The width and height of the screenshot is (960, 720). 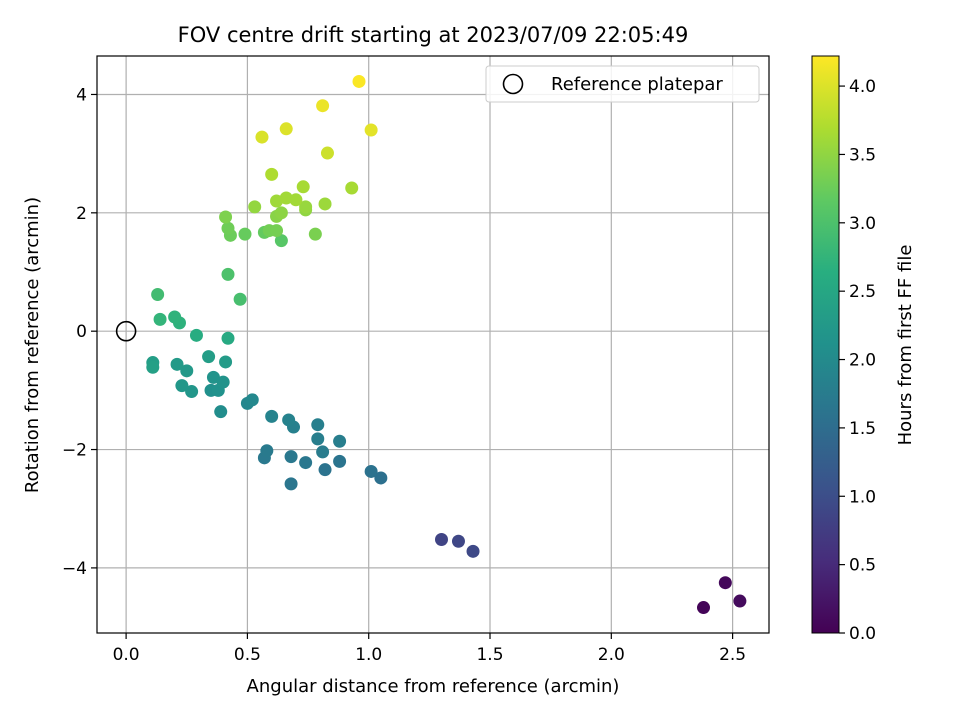 I want to click on colorbar-tick-label: 3.0, so click(x=862, y=224).